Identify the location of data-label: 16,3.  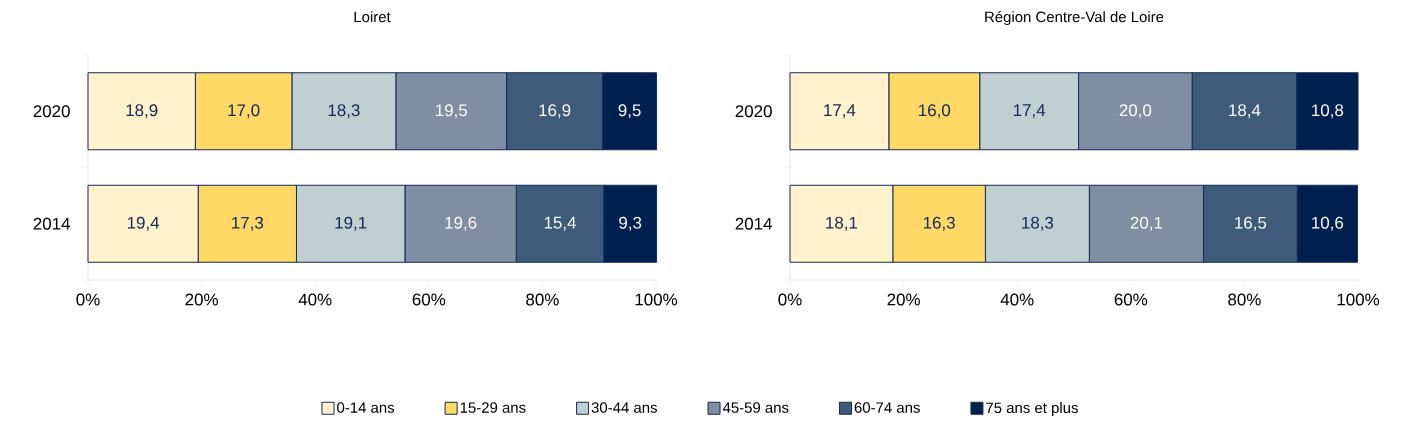
(939, 223).